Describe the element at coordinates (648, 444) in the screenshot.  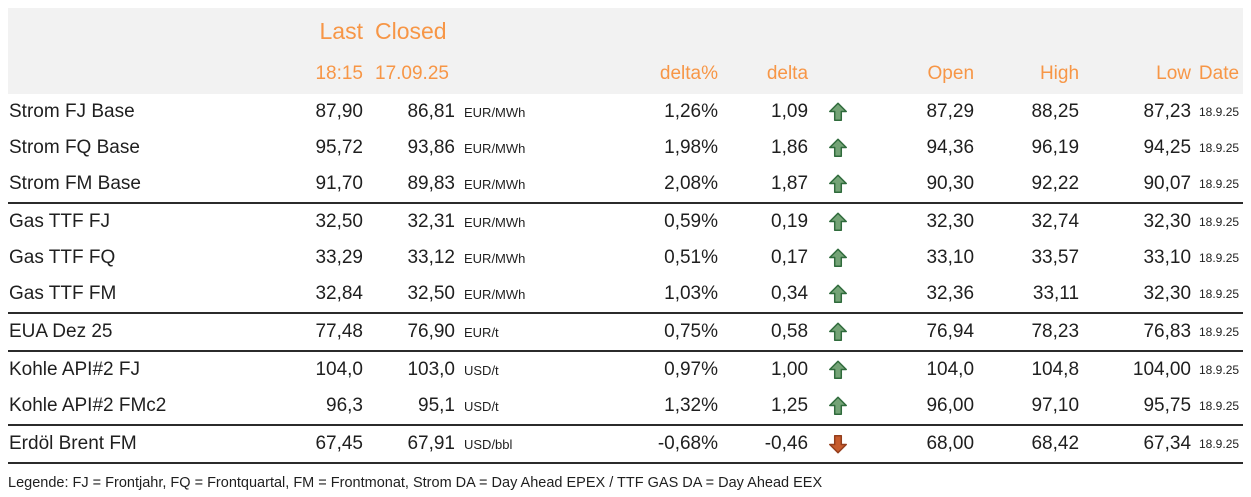
I see `delta-pct-value: -0,68%` at that location.